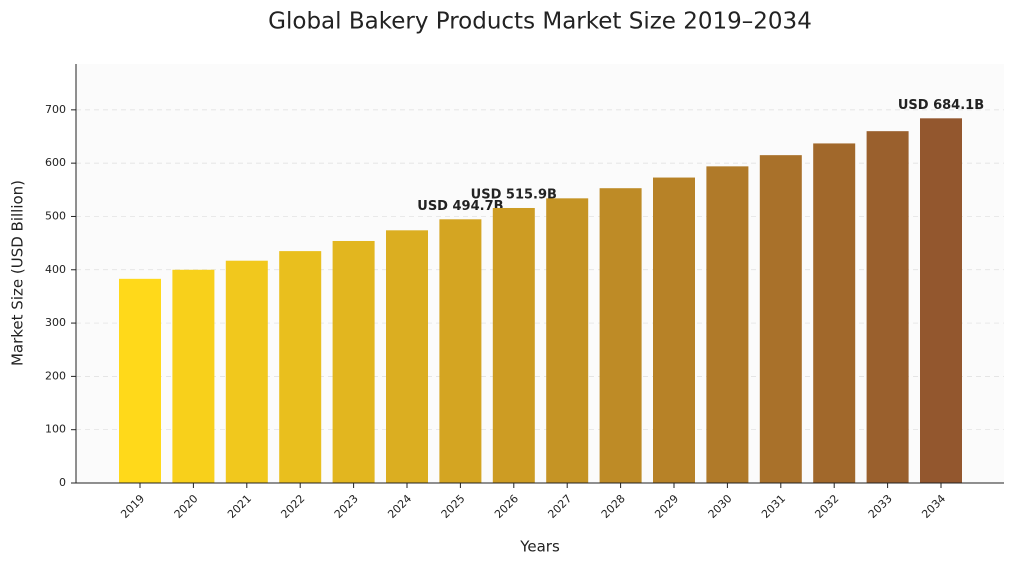 The width and height of the screenshot is (1013, 566). What do you see at coordinates (613, 506) in the screenshot?
I see `x-tick-label: 2028` at bounding box center [613, 506].